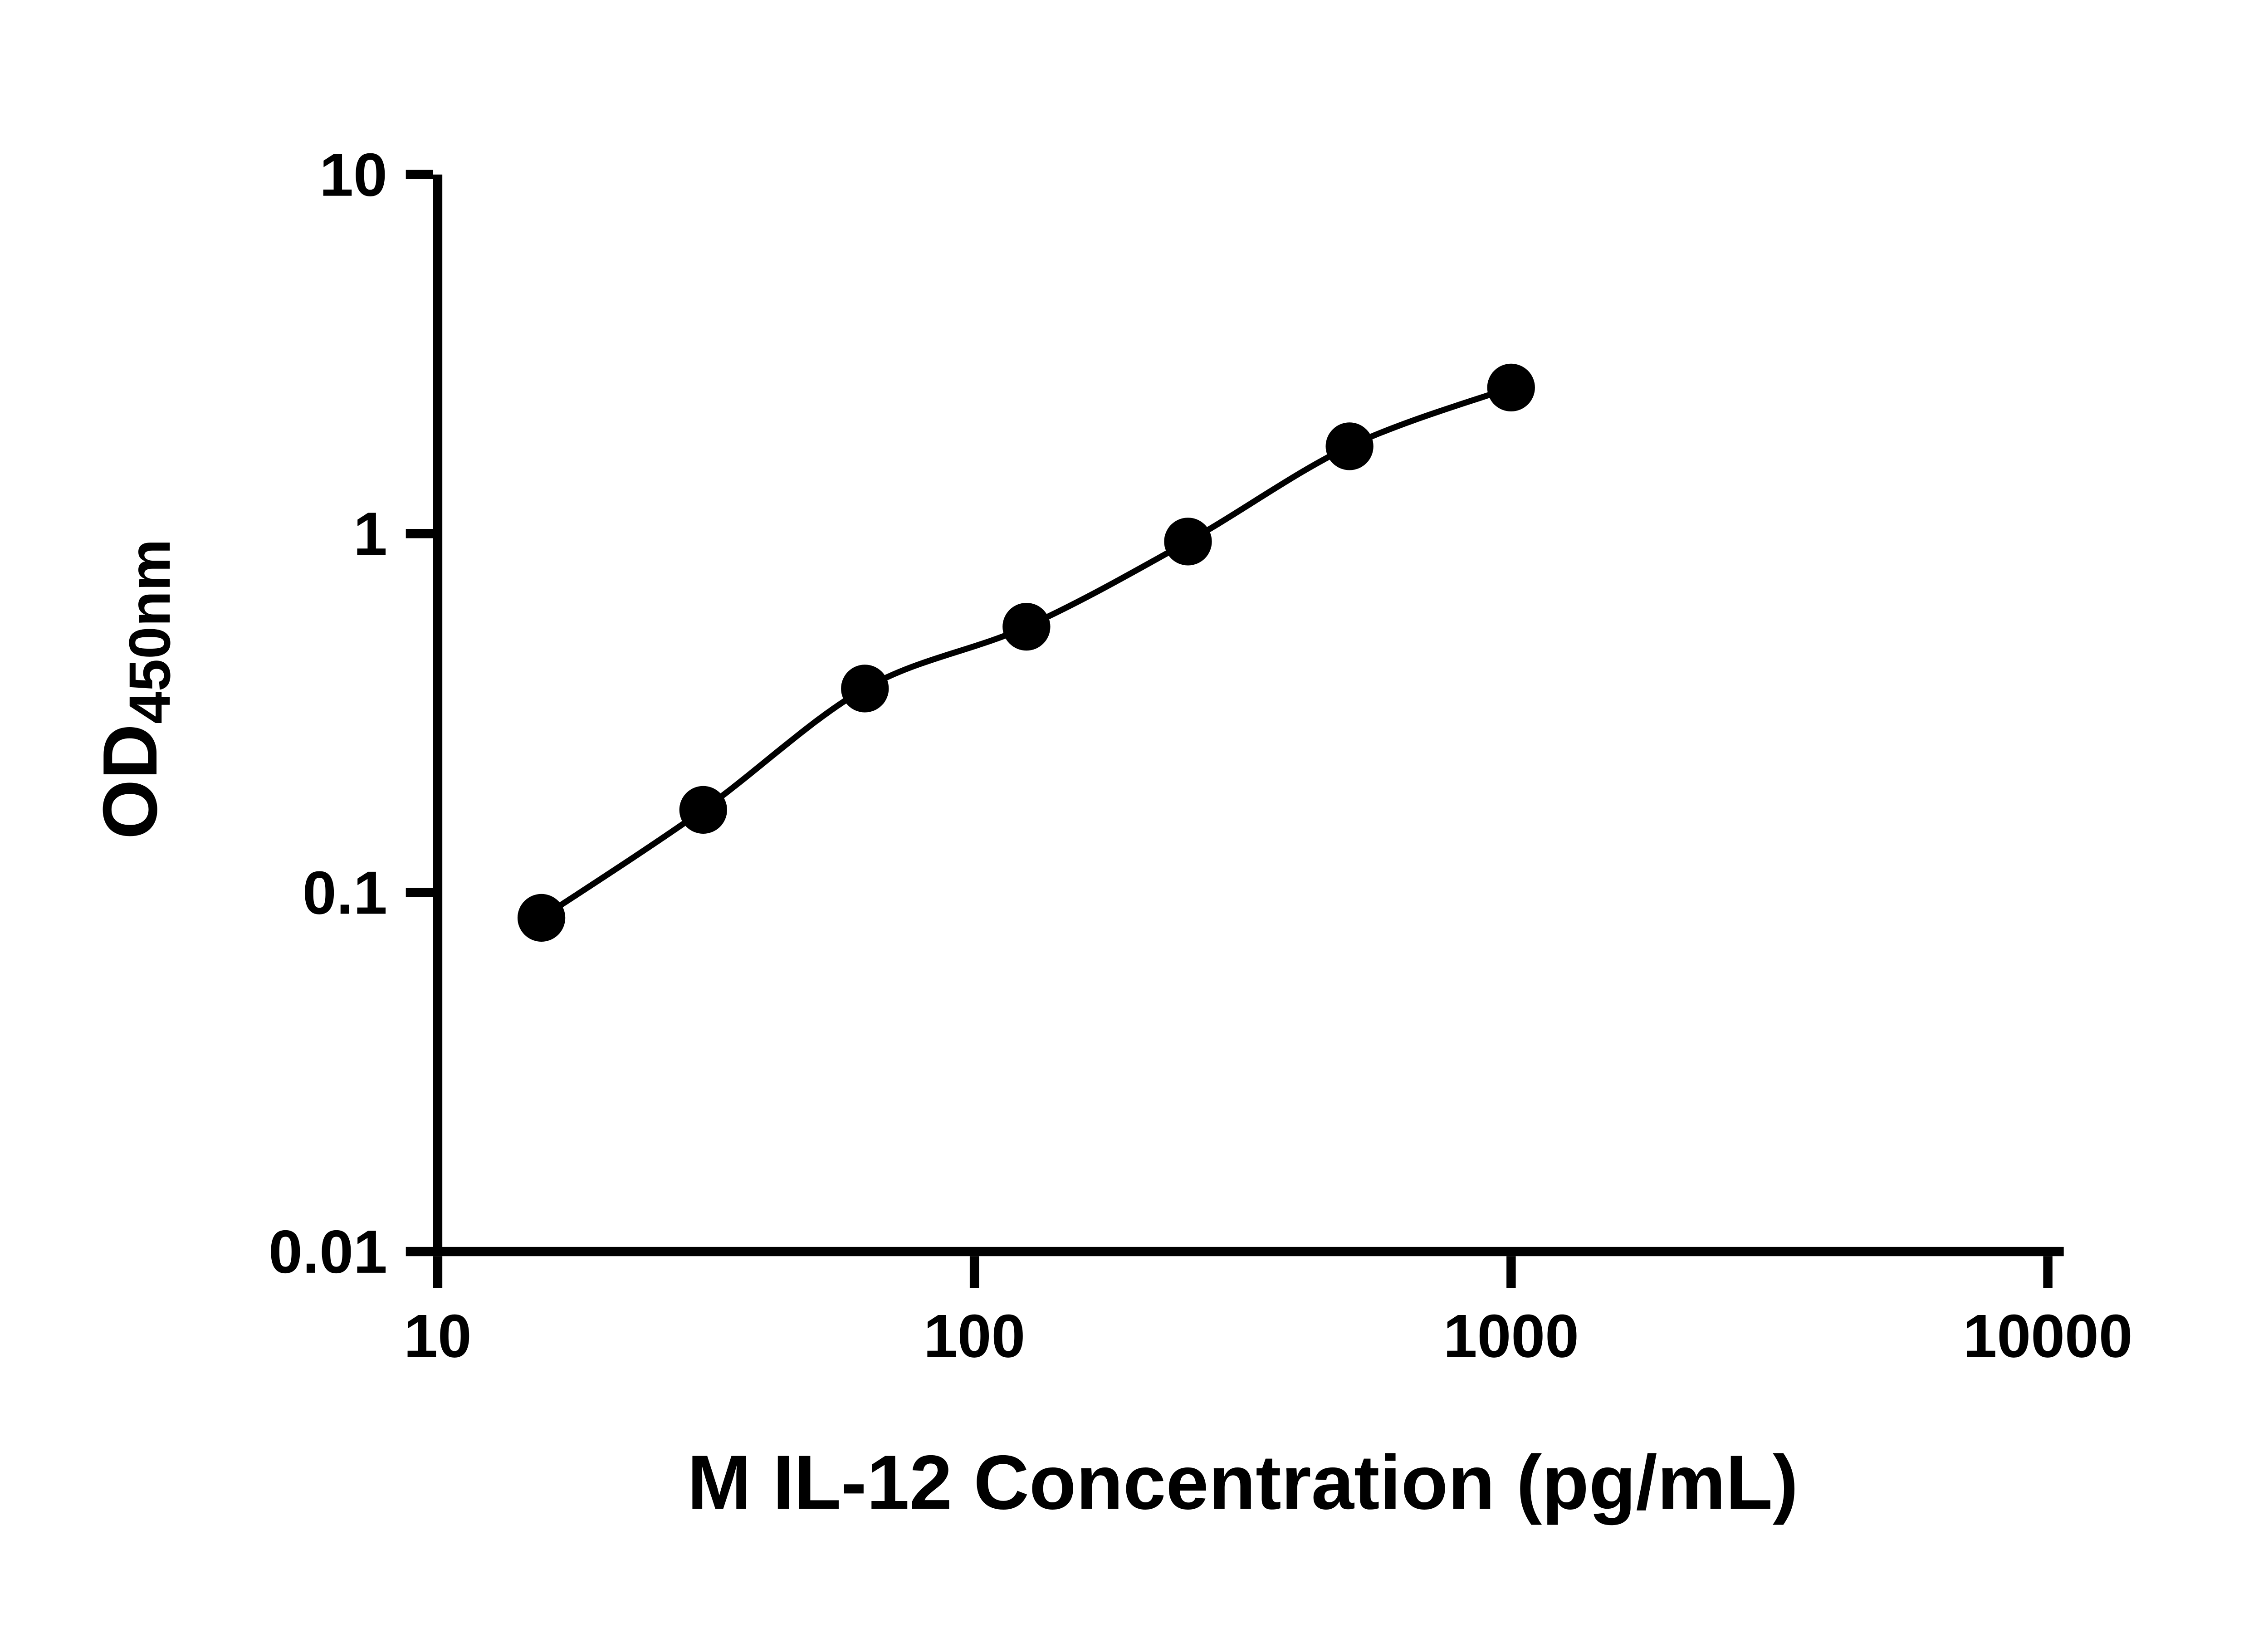 The image size is (2268, 1633). What do you see at coordinates (353, 175) in the screenshot?
I see `y-tick-label: 10` at bounding box center [353, 175].